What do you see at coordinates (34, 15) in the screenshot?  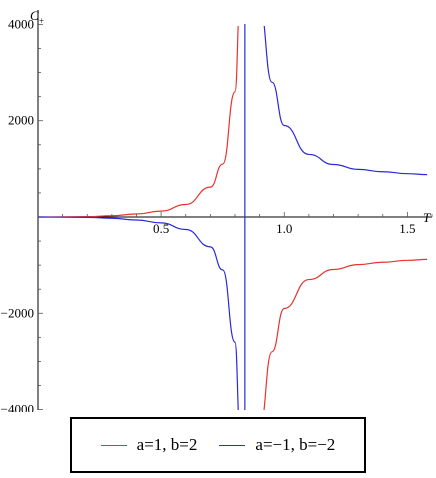 I see `y-axis-label-main: C` at bounding box center [34, 15].